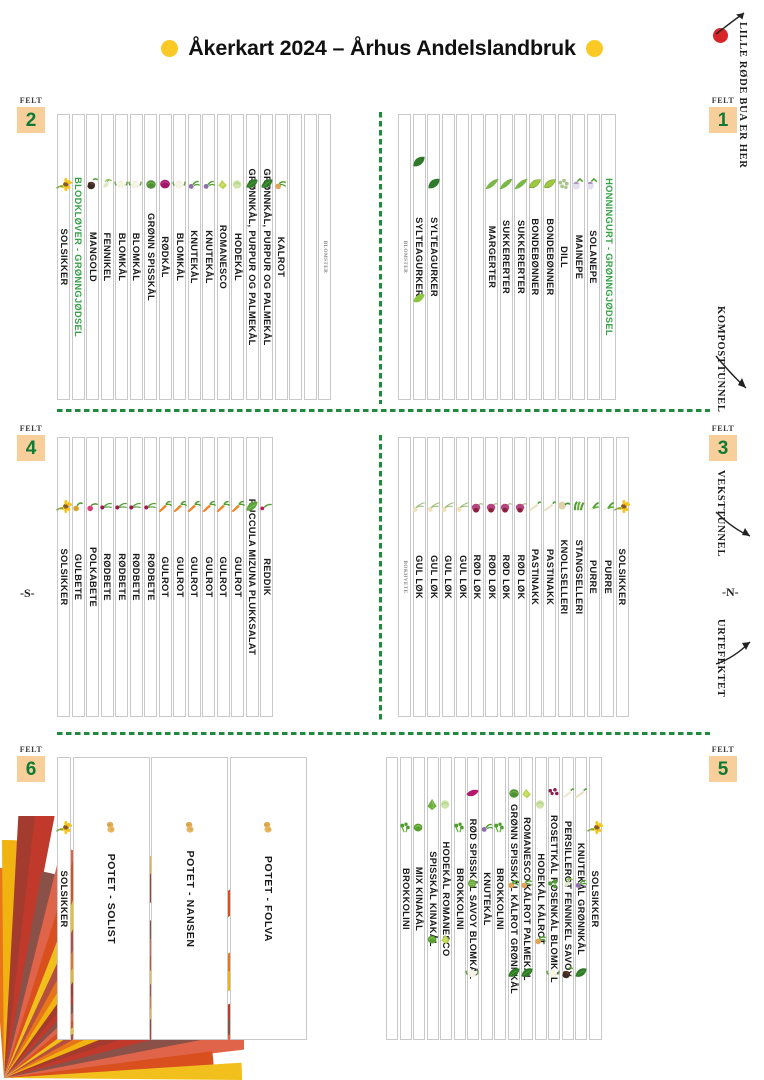 The image size is (764, 1080). Describe the element at coordinates (419, 898) in the screenshot. I see `bed-row: MIX KINAKÅL` at that location.